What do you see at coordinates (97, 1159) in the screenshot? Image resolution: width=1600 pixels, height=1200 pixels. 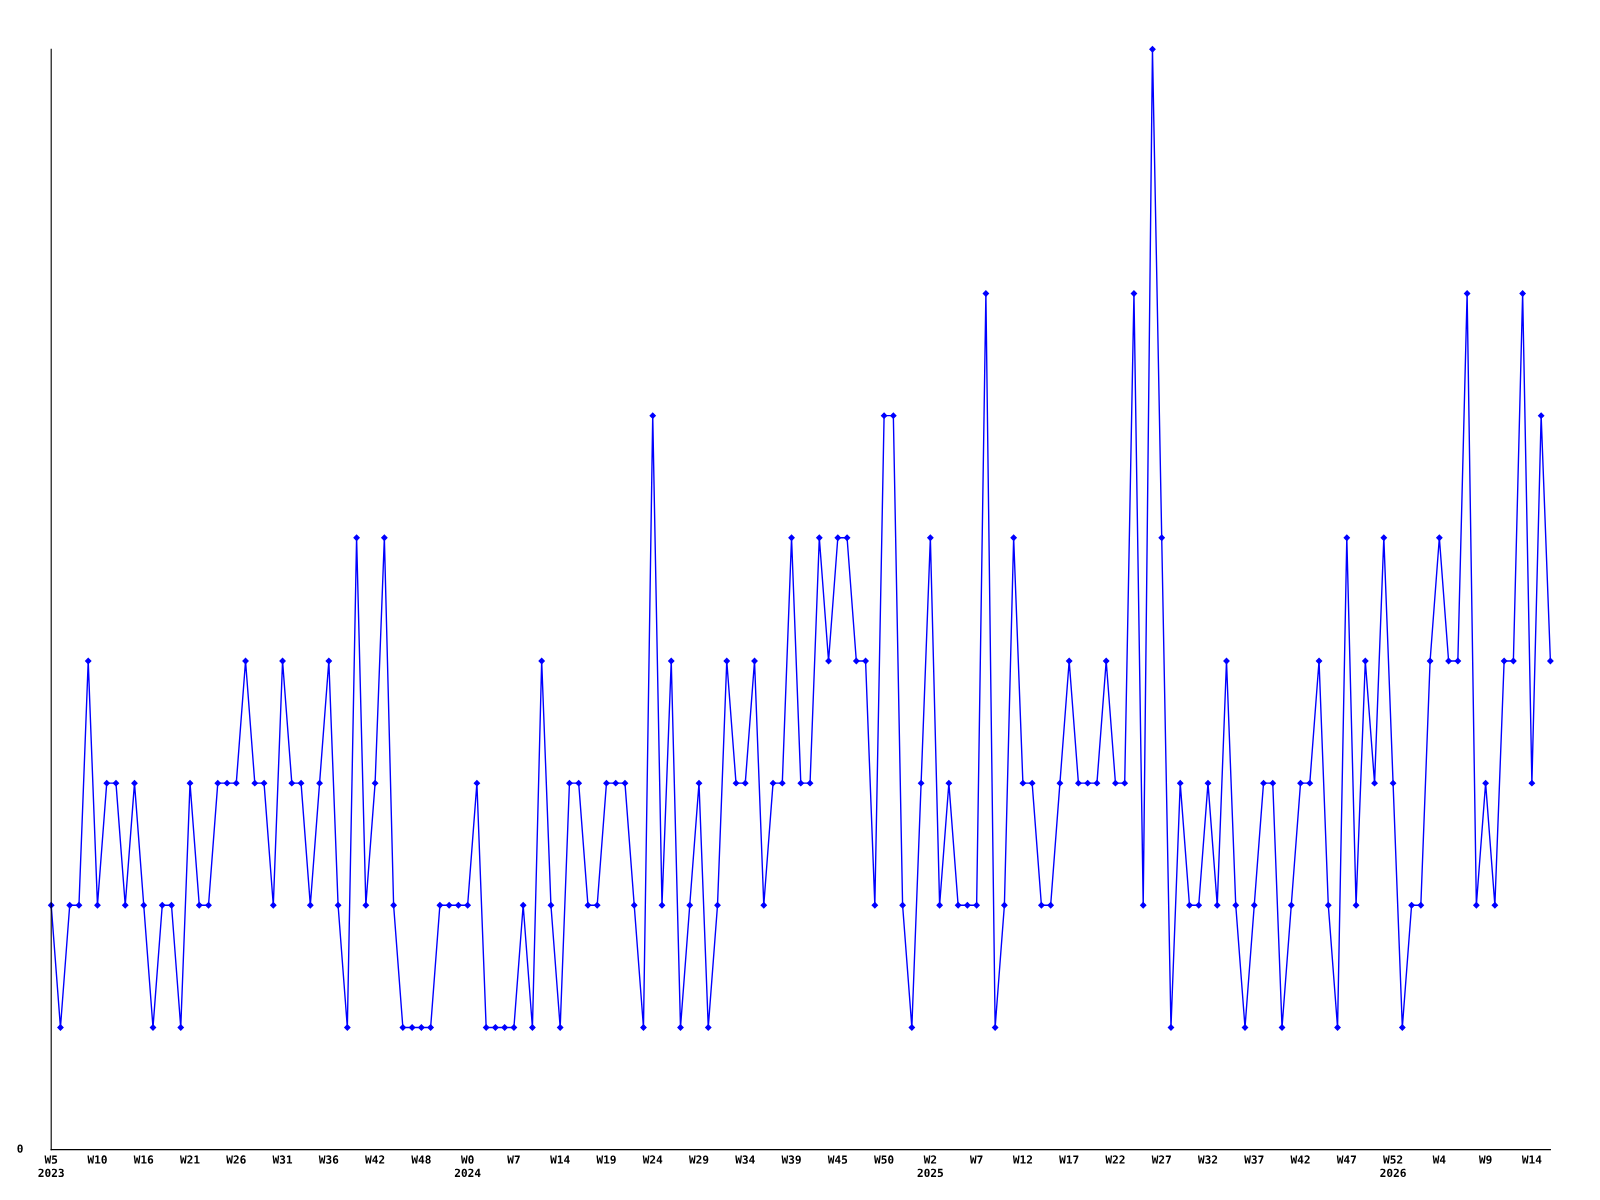 I see `x-tick-label: W10` at bounding box center [97, 1159].